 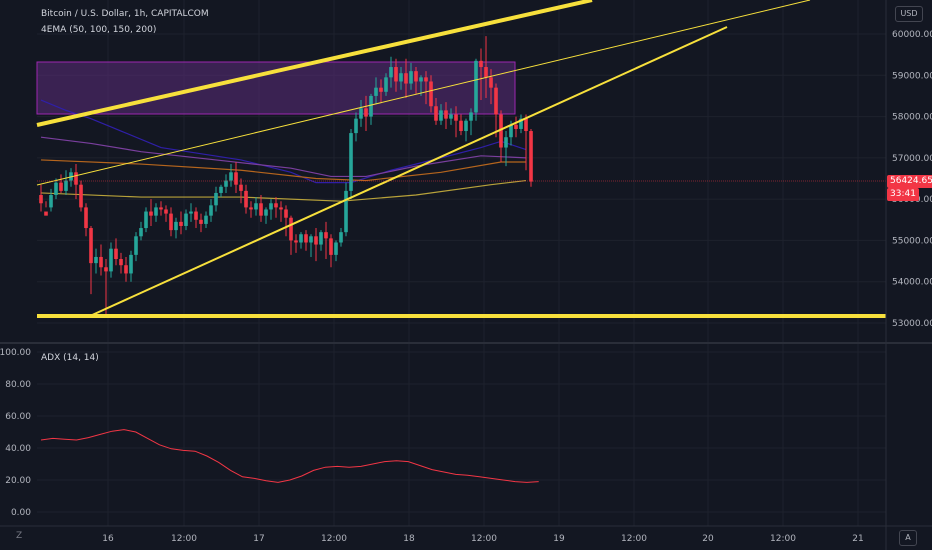 I want to click on price-tick-label: 54000.00, so click(x=912, y=283).